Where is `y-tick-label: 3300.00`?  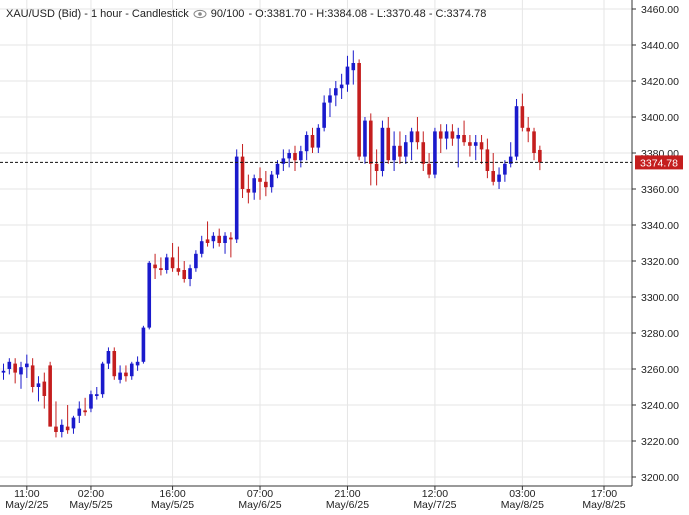
y-tick-label: 3300.00 is located at coordinates (660, 298).